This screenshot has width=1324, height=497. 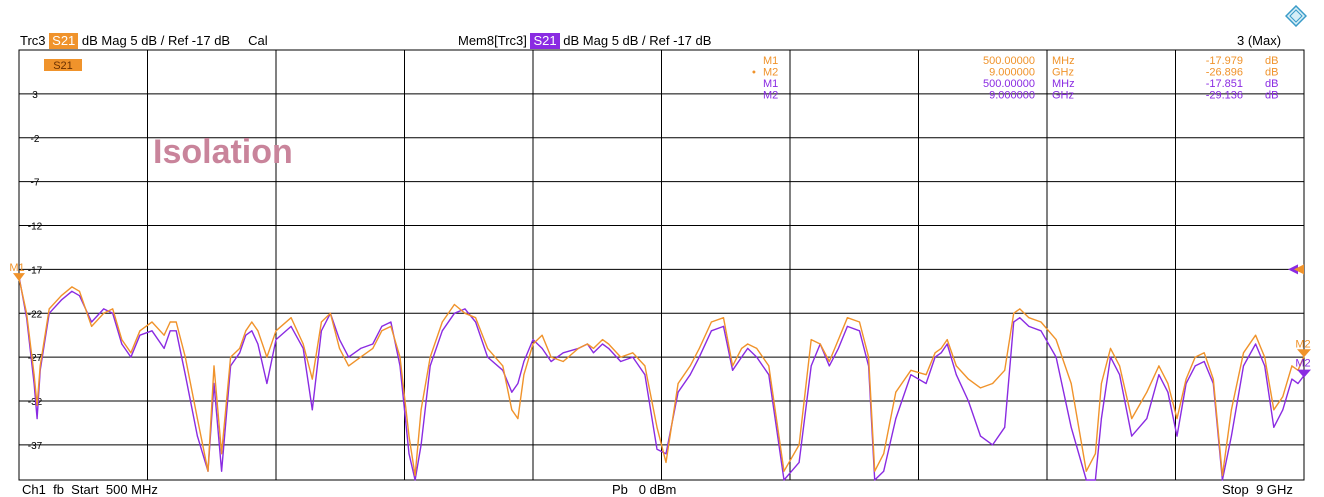 What do you see at coordinates (199, 40) in the screenshot?
I see `trace-ref: Ref -17 dB` at bounding box center [199, 40].